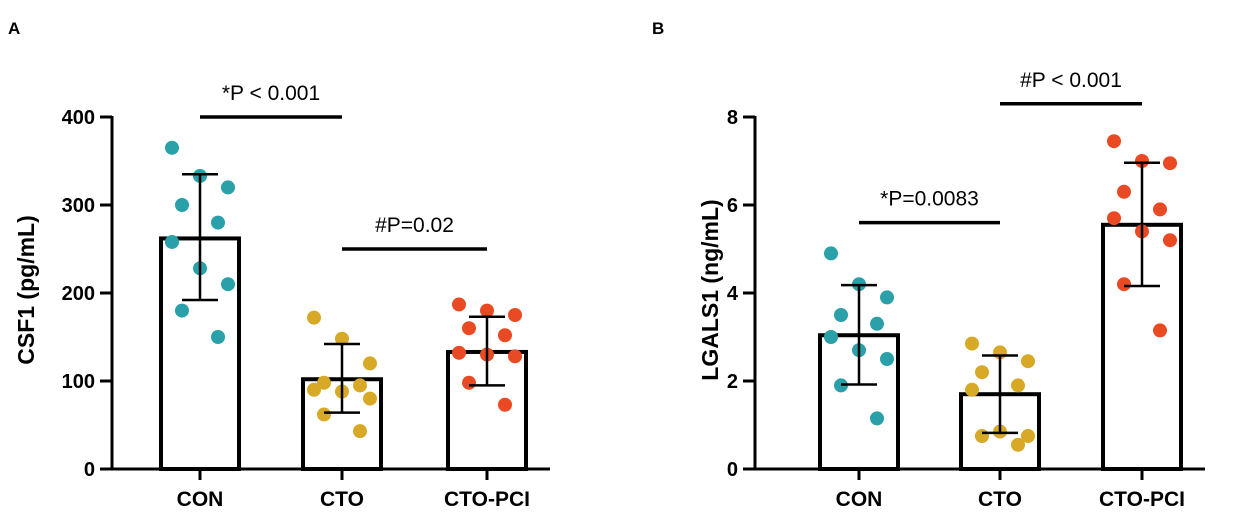 This screenshot has height=514, width=1248. What do you see at coordinates (1071, 80) in the screenshot?
I see `significance-label: #P < 0.001` at bounding box center [1071, 80].